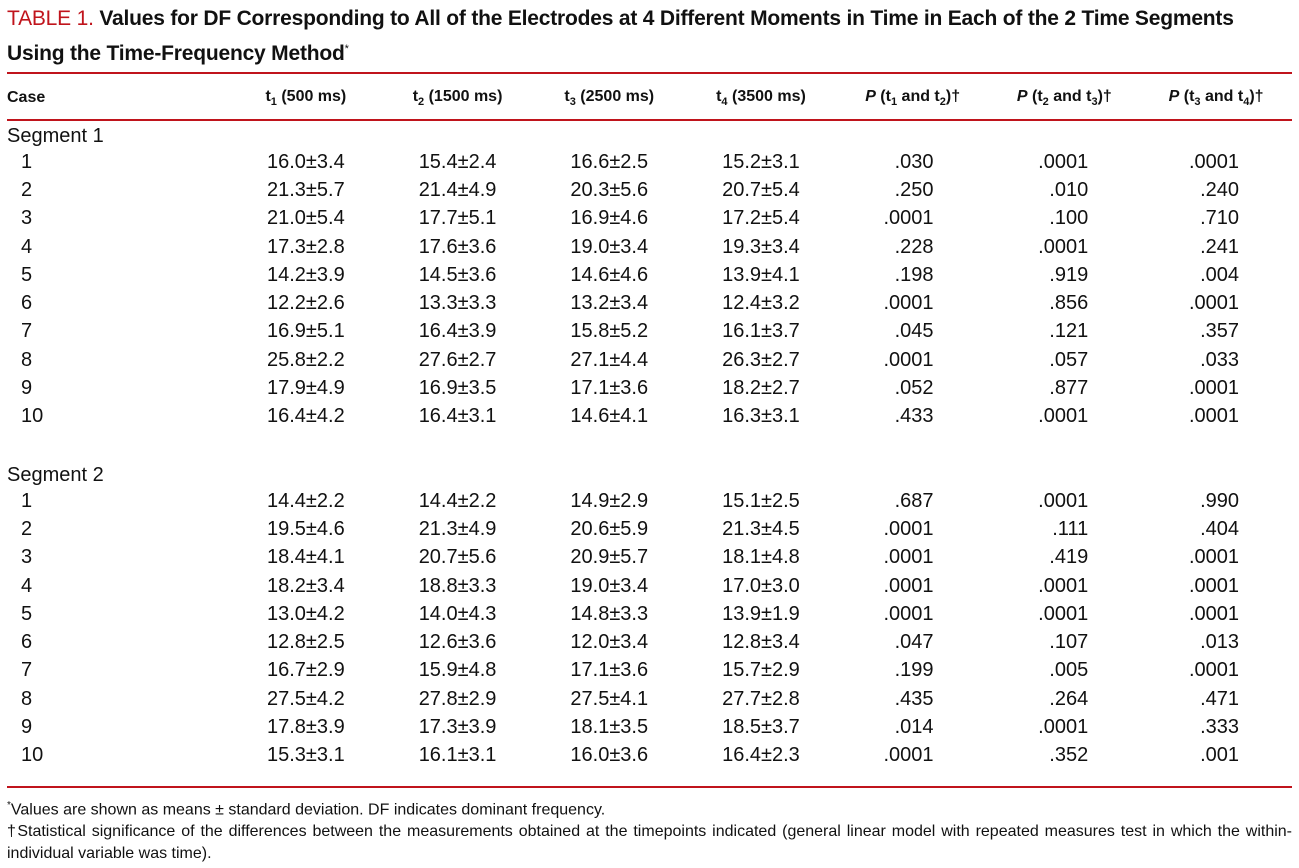  I want to click on case-number: 6, so click(27, 642).